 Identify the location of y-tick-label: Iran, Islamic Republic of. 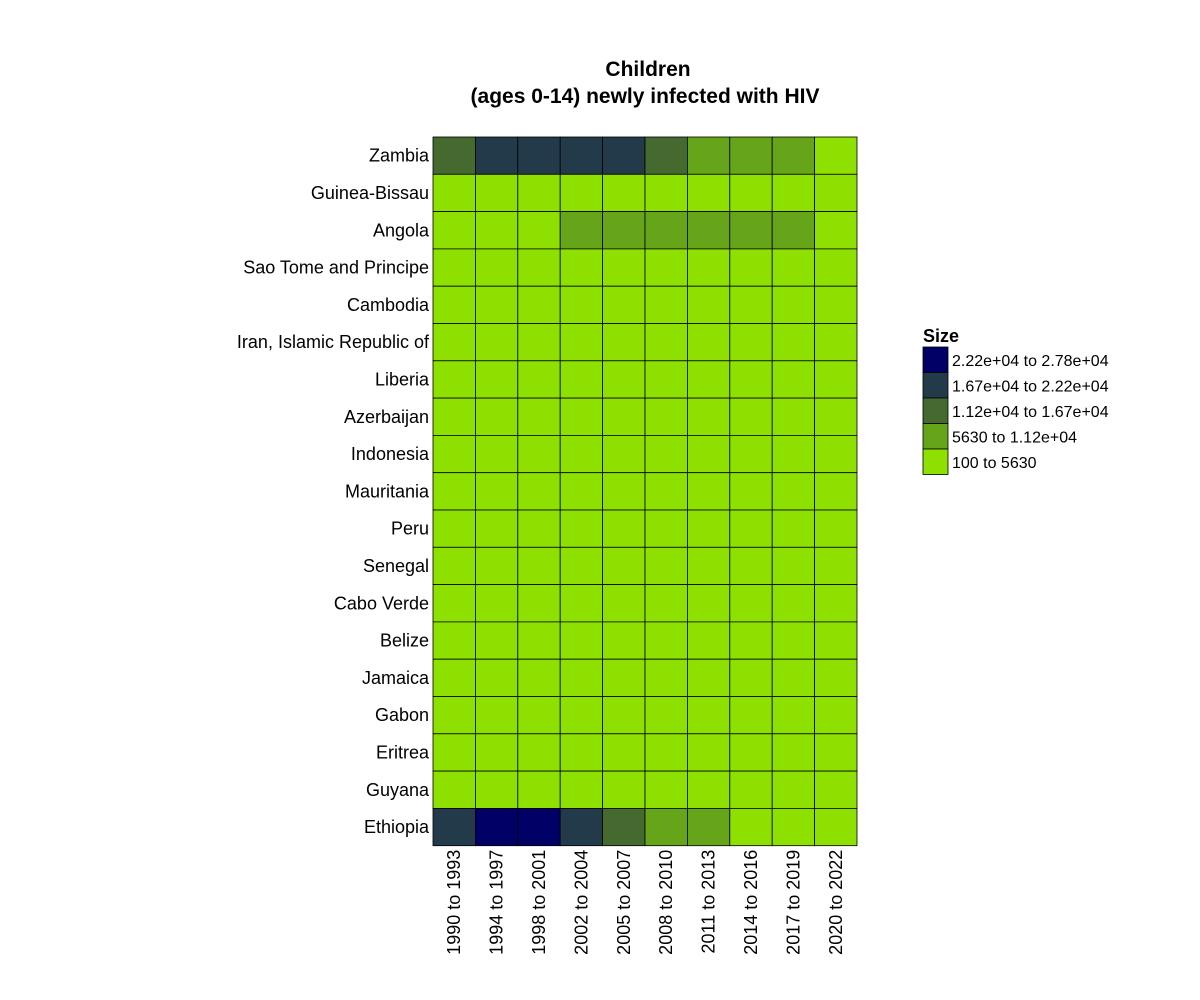
(333, 342).